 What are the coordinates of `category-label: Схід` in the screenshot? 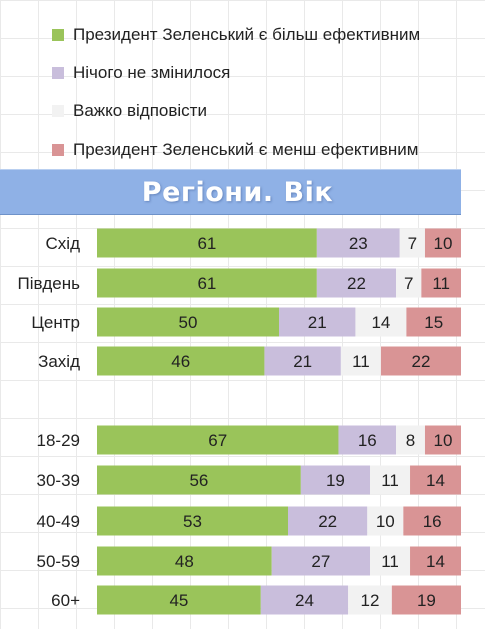 It's located at (63, 243).